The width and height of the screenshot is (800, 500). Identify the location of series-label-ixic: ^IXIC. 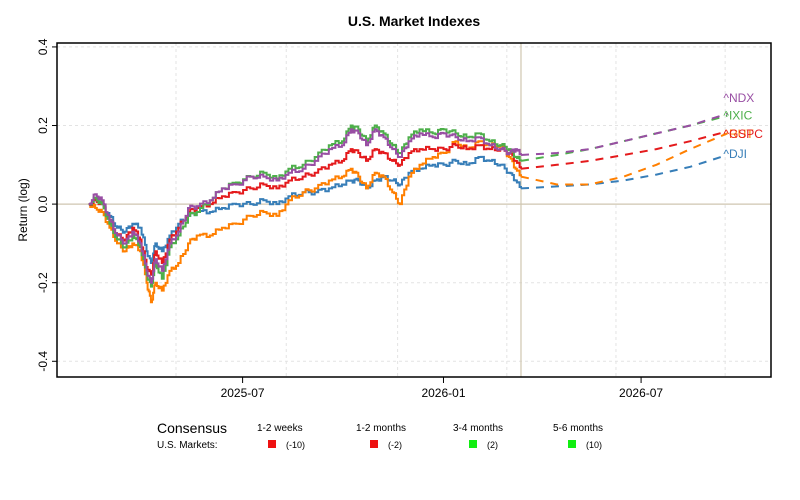
(737, 116).